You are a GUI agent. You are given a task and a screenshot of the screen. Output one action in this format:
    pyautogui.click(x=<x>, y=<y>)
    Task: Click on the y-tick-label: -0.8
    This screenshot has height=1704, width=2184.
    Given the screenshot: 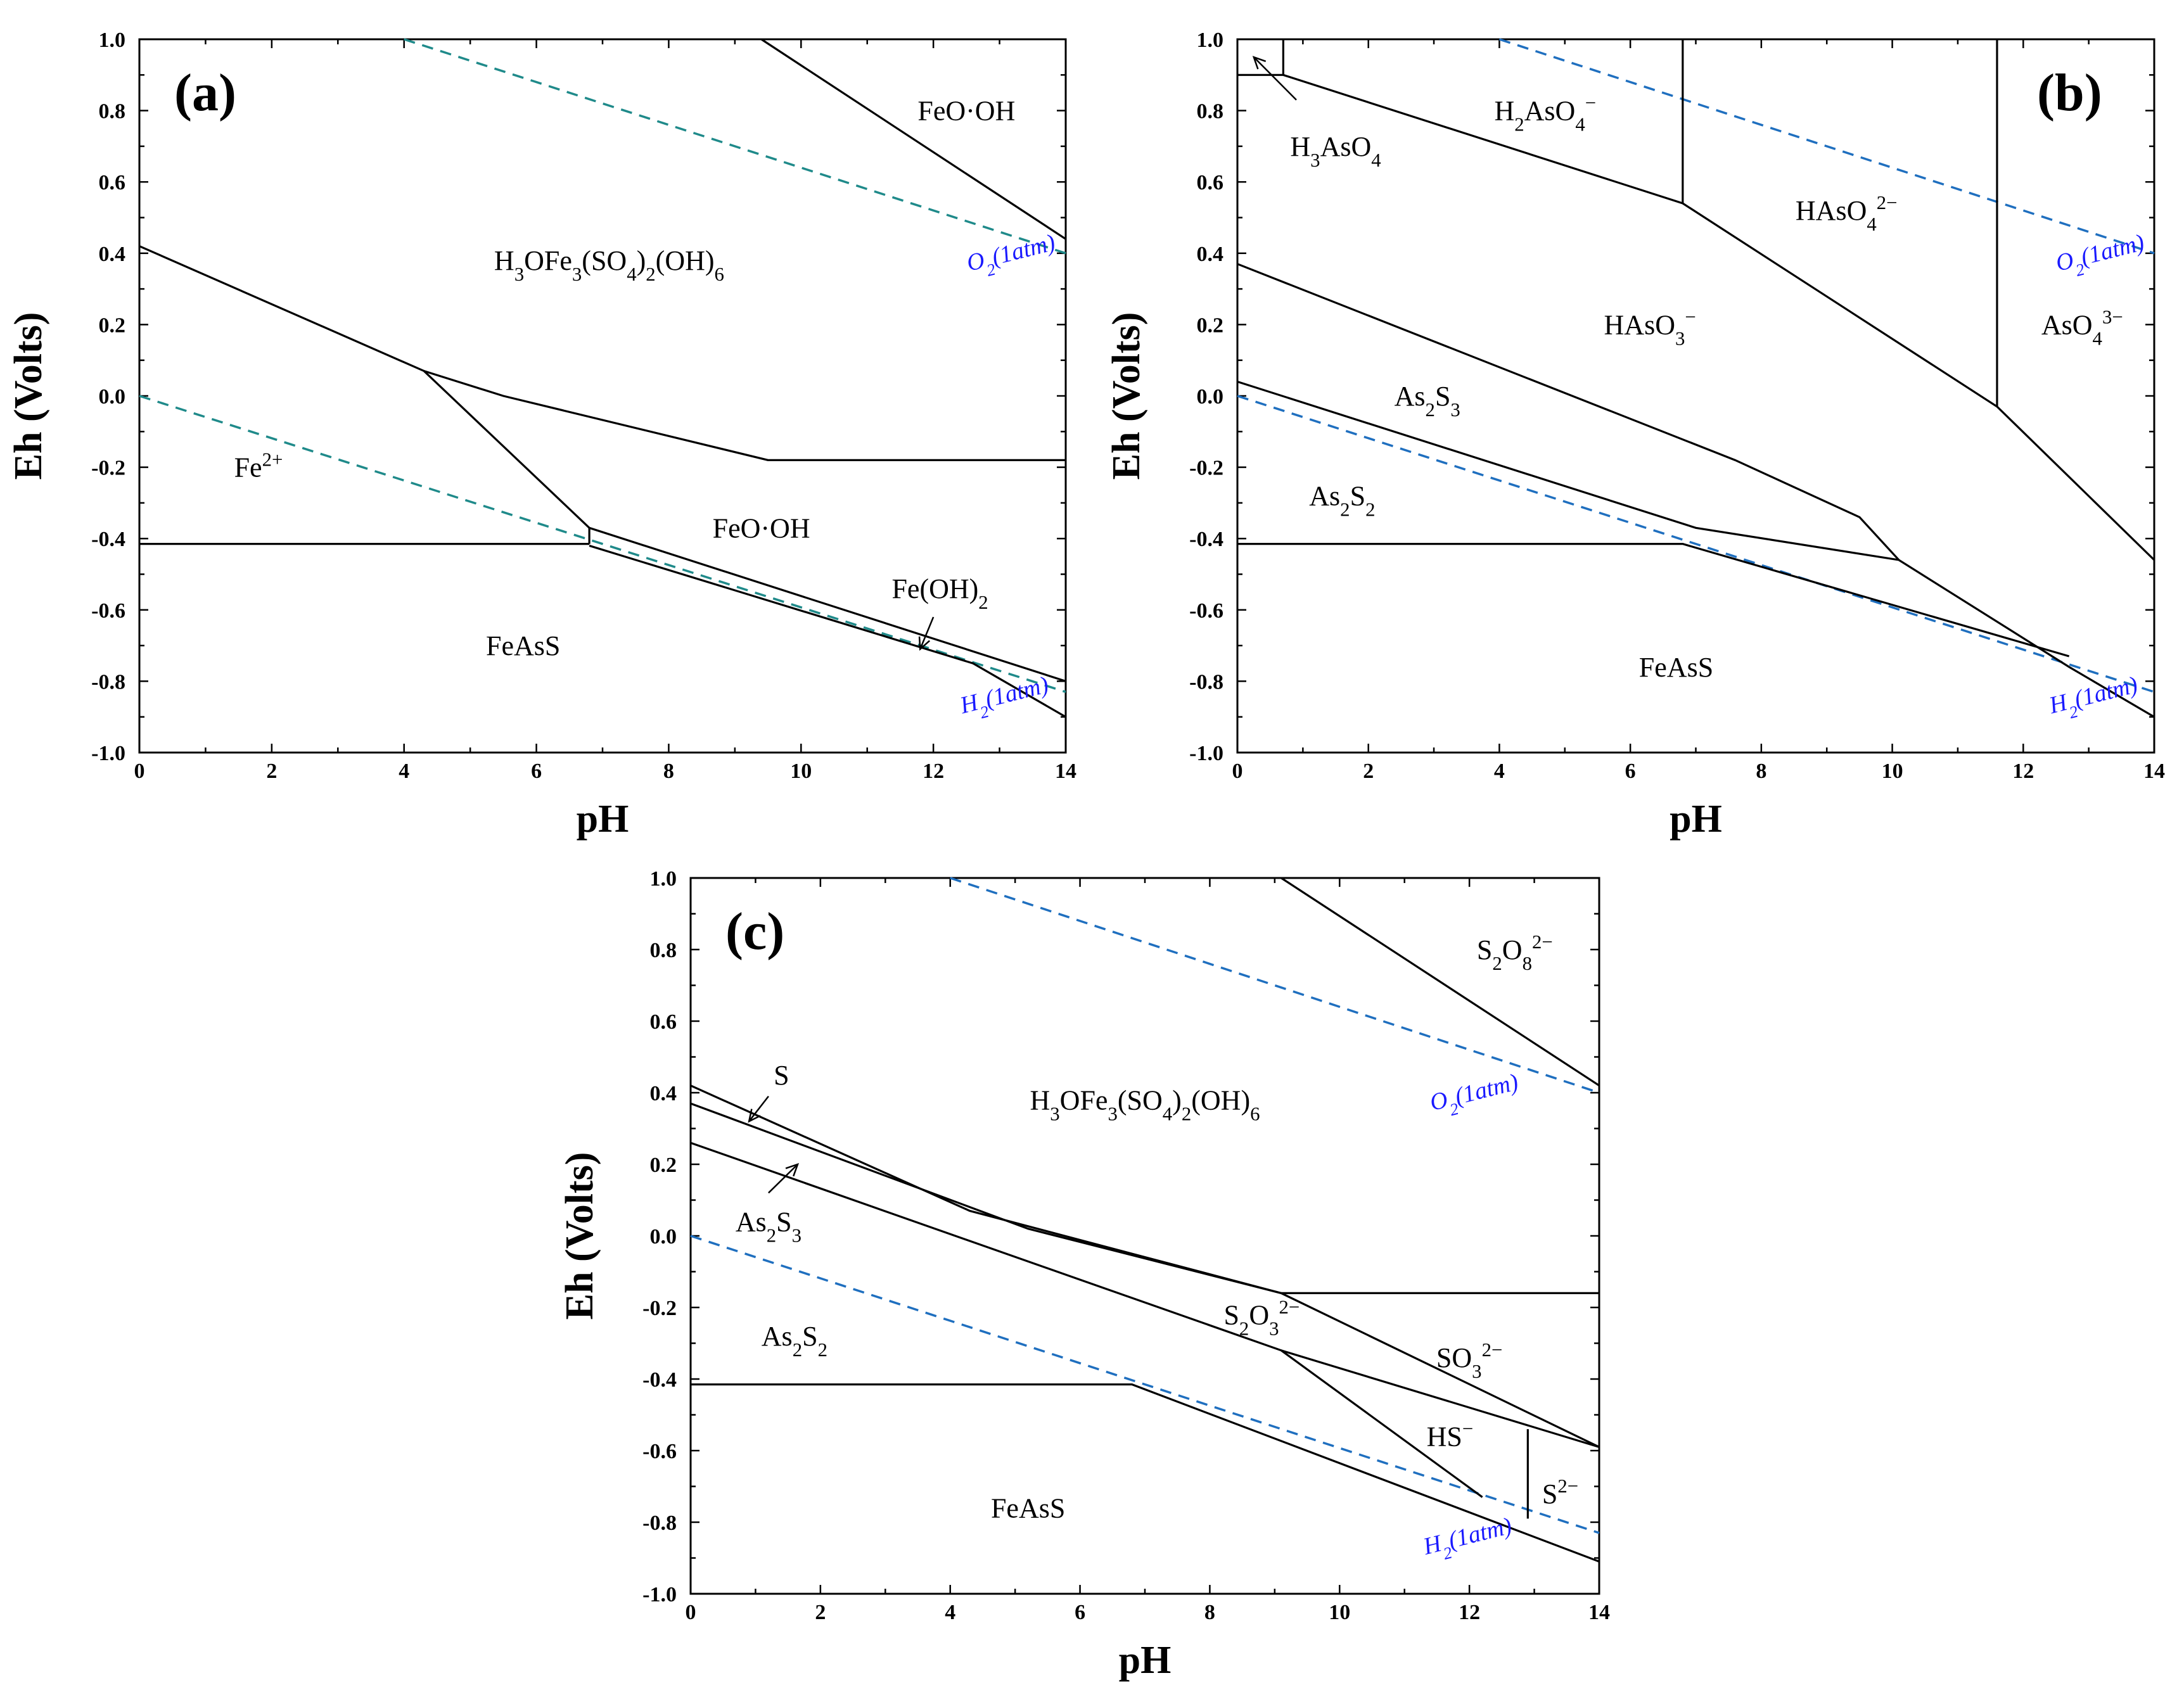 What is the action you would take?
    pyautogui.click(x=1206, y=682)
    